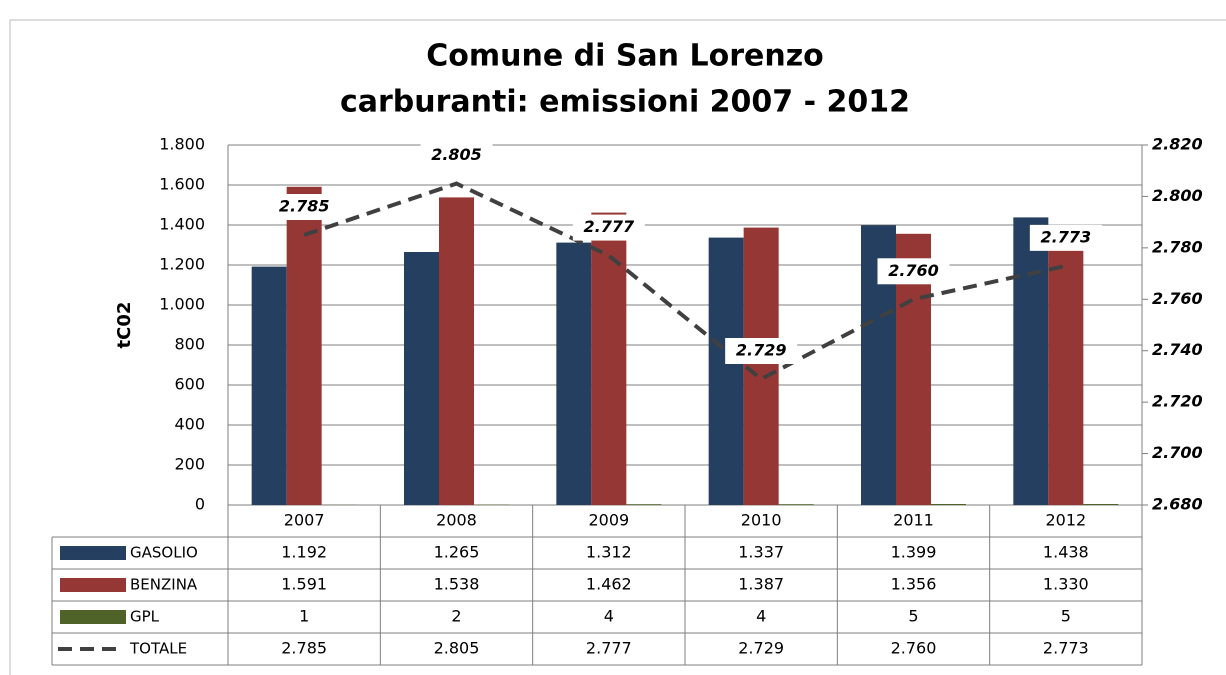 The image size is (1226, 675). I want to click on table-cell: 2.729, so click(761, 648).